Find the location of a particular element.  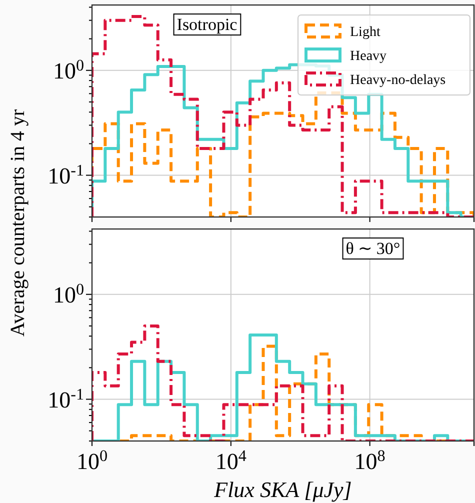

x-tick-label: 10$^{8}$ is located at coordinates (370, 461).